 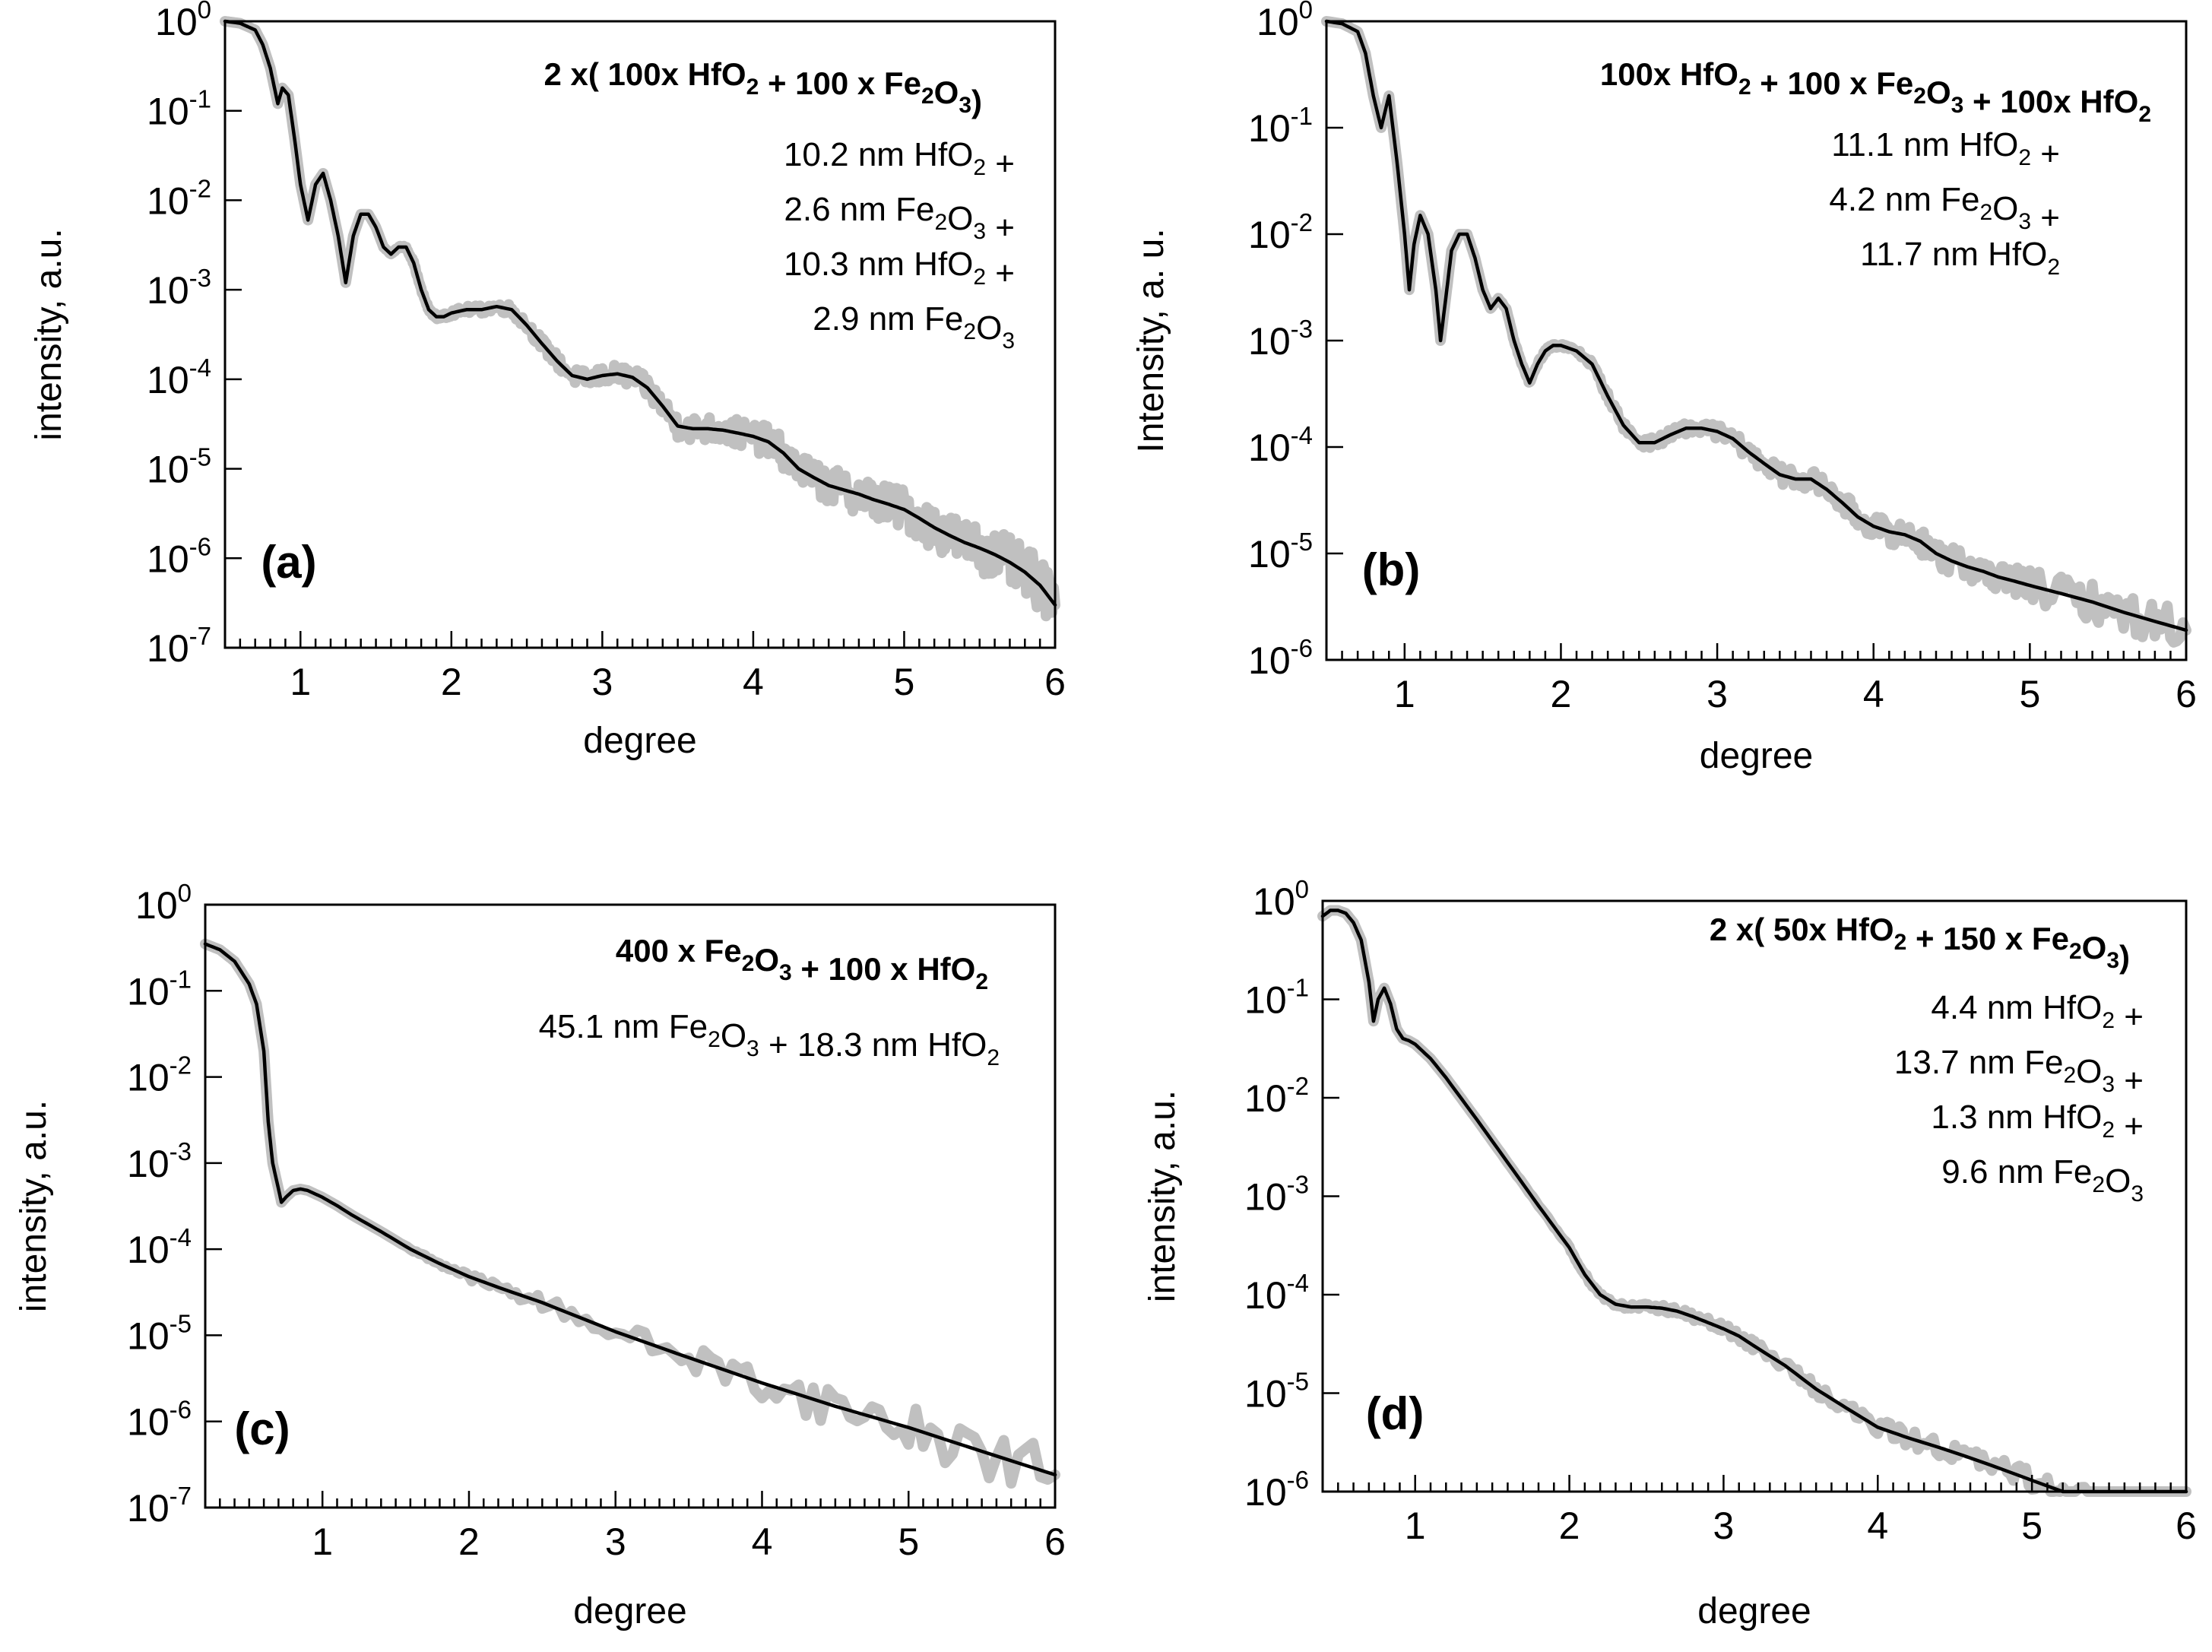 I want to click on panel-tag: (a), so click(x=288, y=562).